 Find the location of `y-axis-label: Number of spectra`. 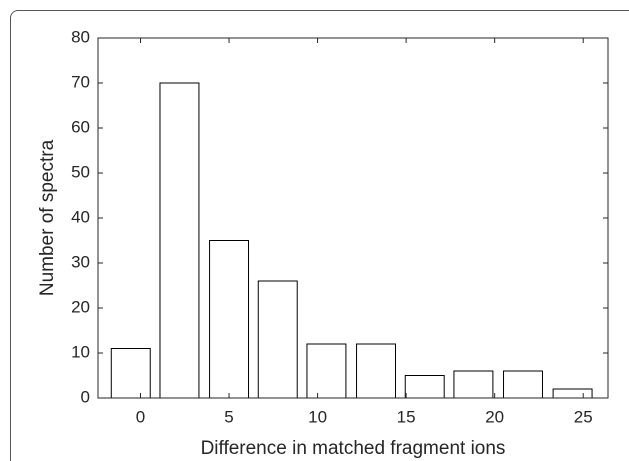

y-axis-label: Number of spectra is located at coordinates (47, 217).